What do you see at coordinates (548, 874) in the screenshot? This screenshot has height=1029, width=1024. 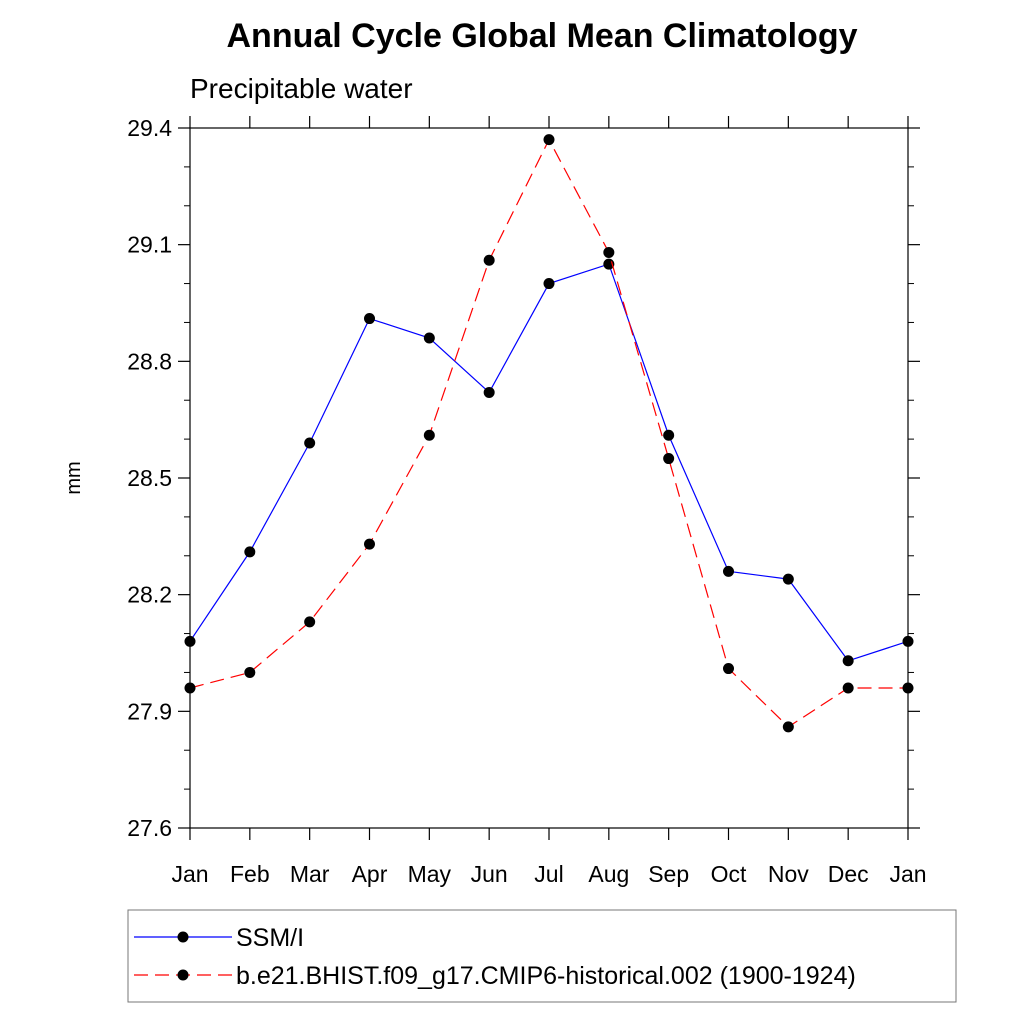 I see `x-tick-label: Jul` at bounding box center [548, 874].